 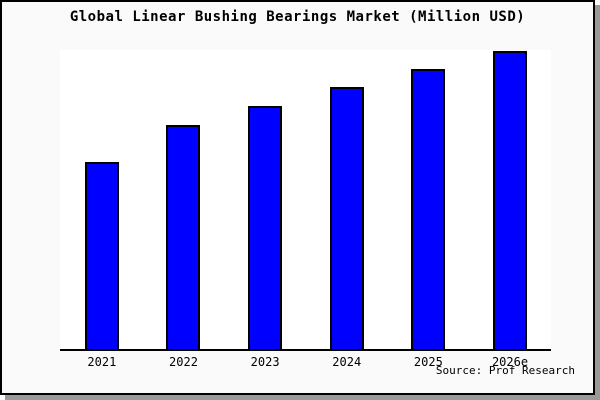 I want to click on x-tick-label-2021: 2021, so click(x=102, y=362).